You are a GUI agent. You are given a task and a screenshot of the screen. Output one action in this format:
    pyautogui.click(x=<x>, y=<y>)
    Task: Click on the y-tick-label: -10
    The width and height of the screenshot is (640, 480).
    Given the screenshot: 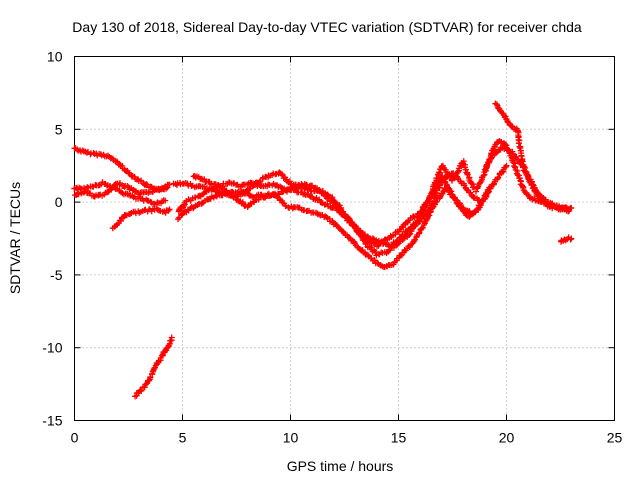 What is the action you would take?
    pyautogui.click(x=52, y=348)
    